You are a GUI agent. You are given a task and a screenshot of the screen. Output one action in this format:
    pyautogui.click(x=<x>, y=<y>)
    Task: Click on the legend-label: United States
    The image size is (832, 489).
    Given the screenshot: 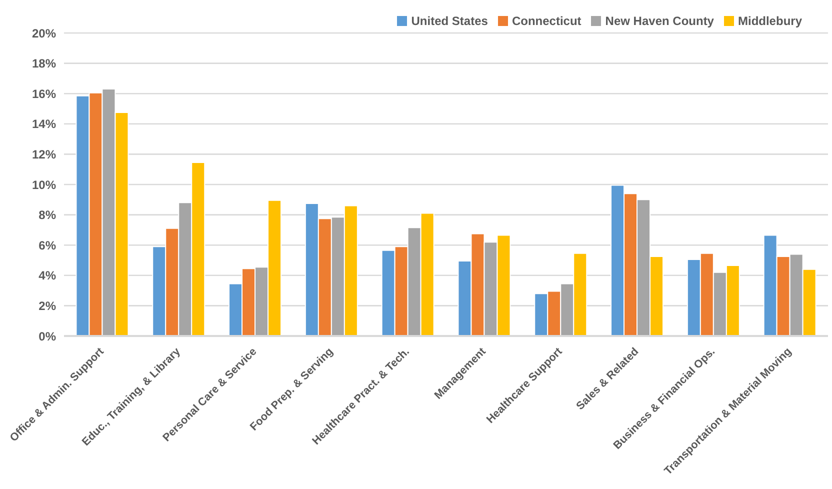 What is the action you would take?
    pyautogui.click(x=449, y=21)
    